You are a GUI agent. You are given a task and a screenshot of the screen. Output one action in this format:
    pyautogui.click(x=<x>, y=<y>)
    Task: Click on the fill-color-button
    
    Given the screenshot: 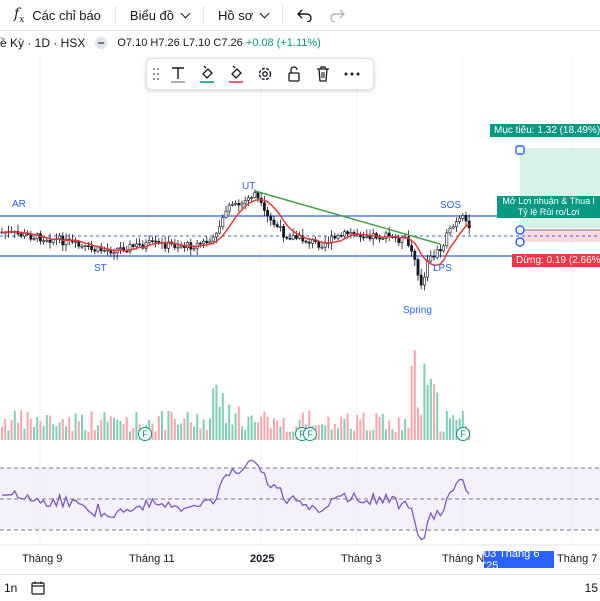 What is the action you would take?
    pyautogui.click(x=206, y=74)
    